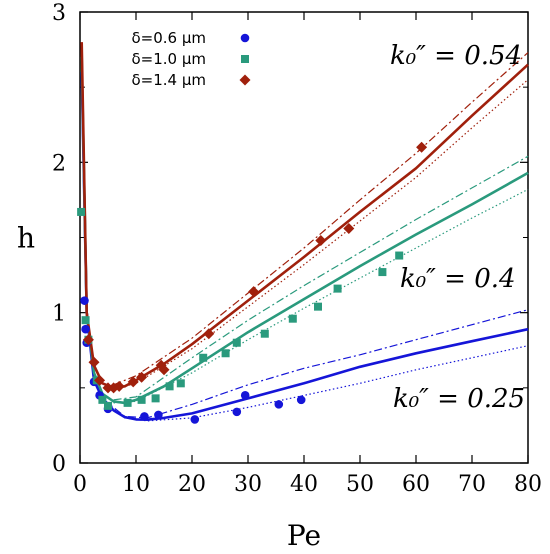  I want to click on y-tick-label: 3, so click(59, 13).